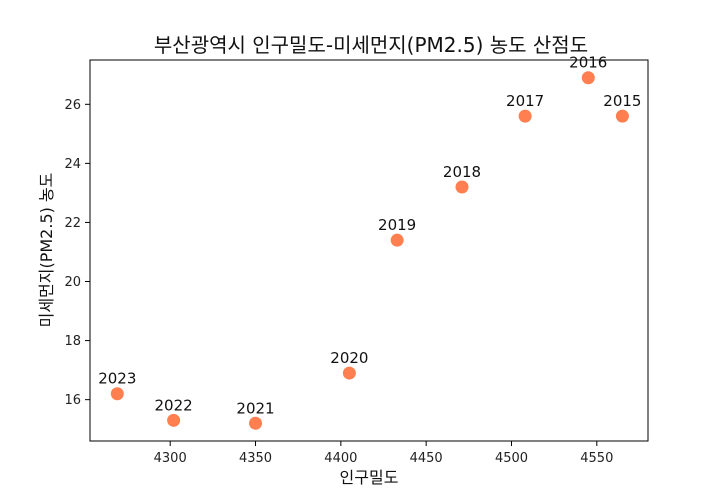 The width and height of the screenshot is (720, 504). Describe the element at coordinates (72, 341) in the screenshot. I see `y-tick-label: 18` at that location.